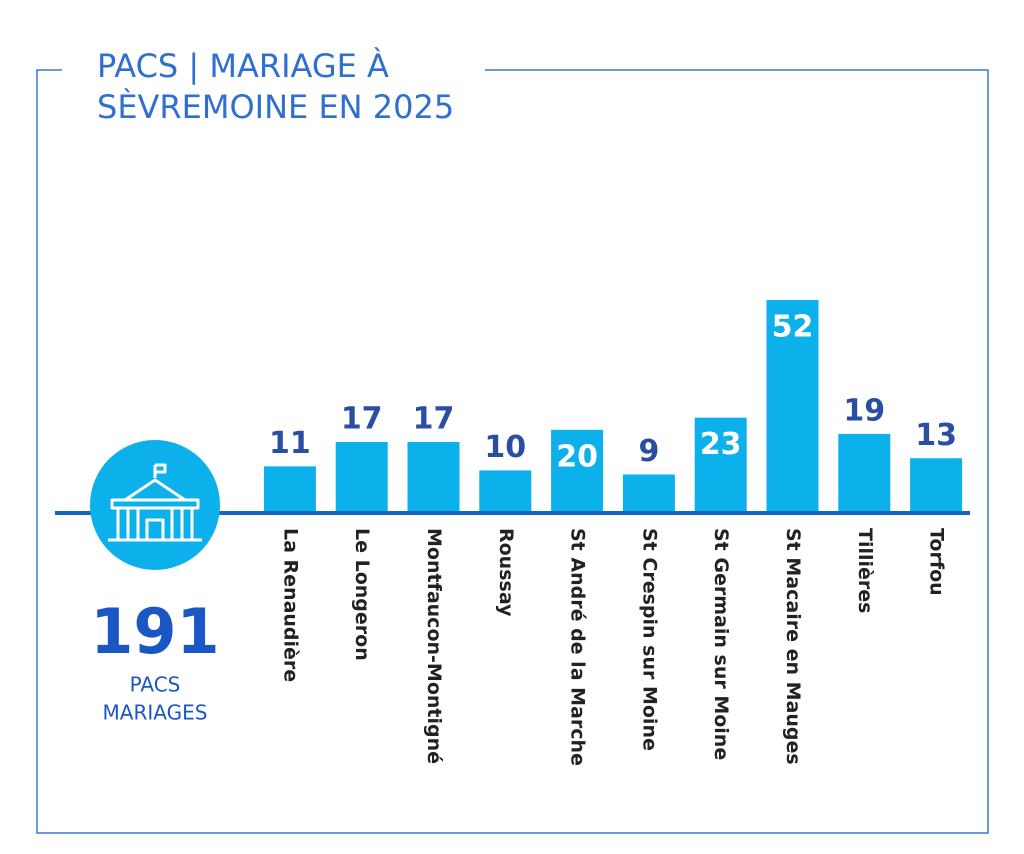  What do you see at coordinates (578, 647) in the screenshot?
I see `category-label: St André de la Marche` at bounding box center [578, 647].